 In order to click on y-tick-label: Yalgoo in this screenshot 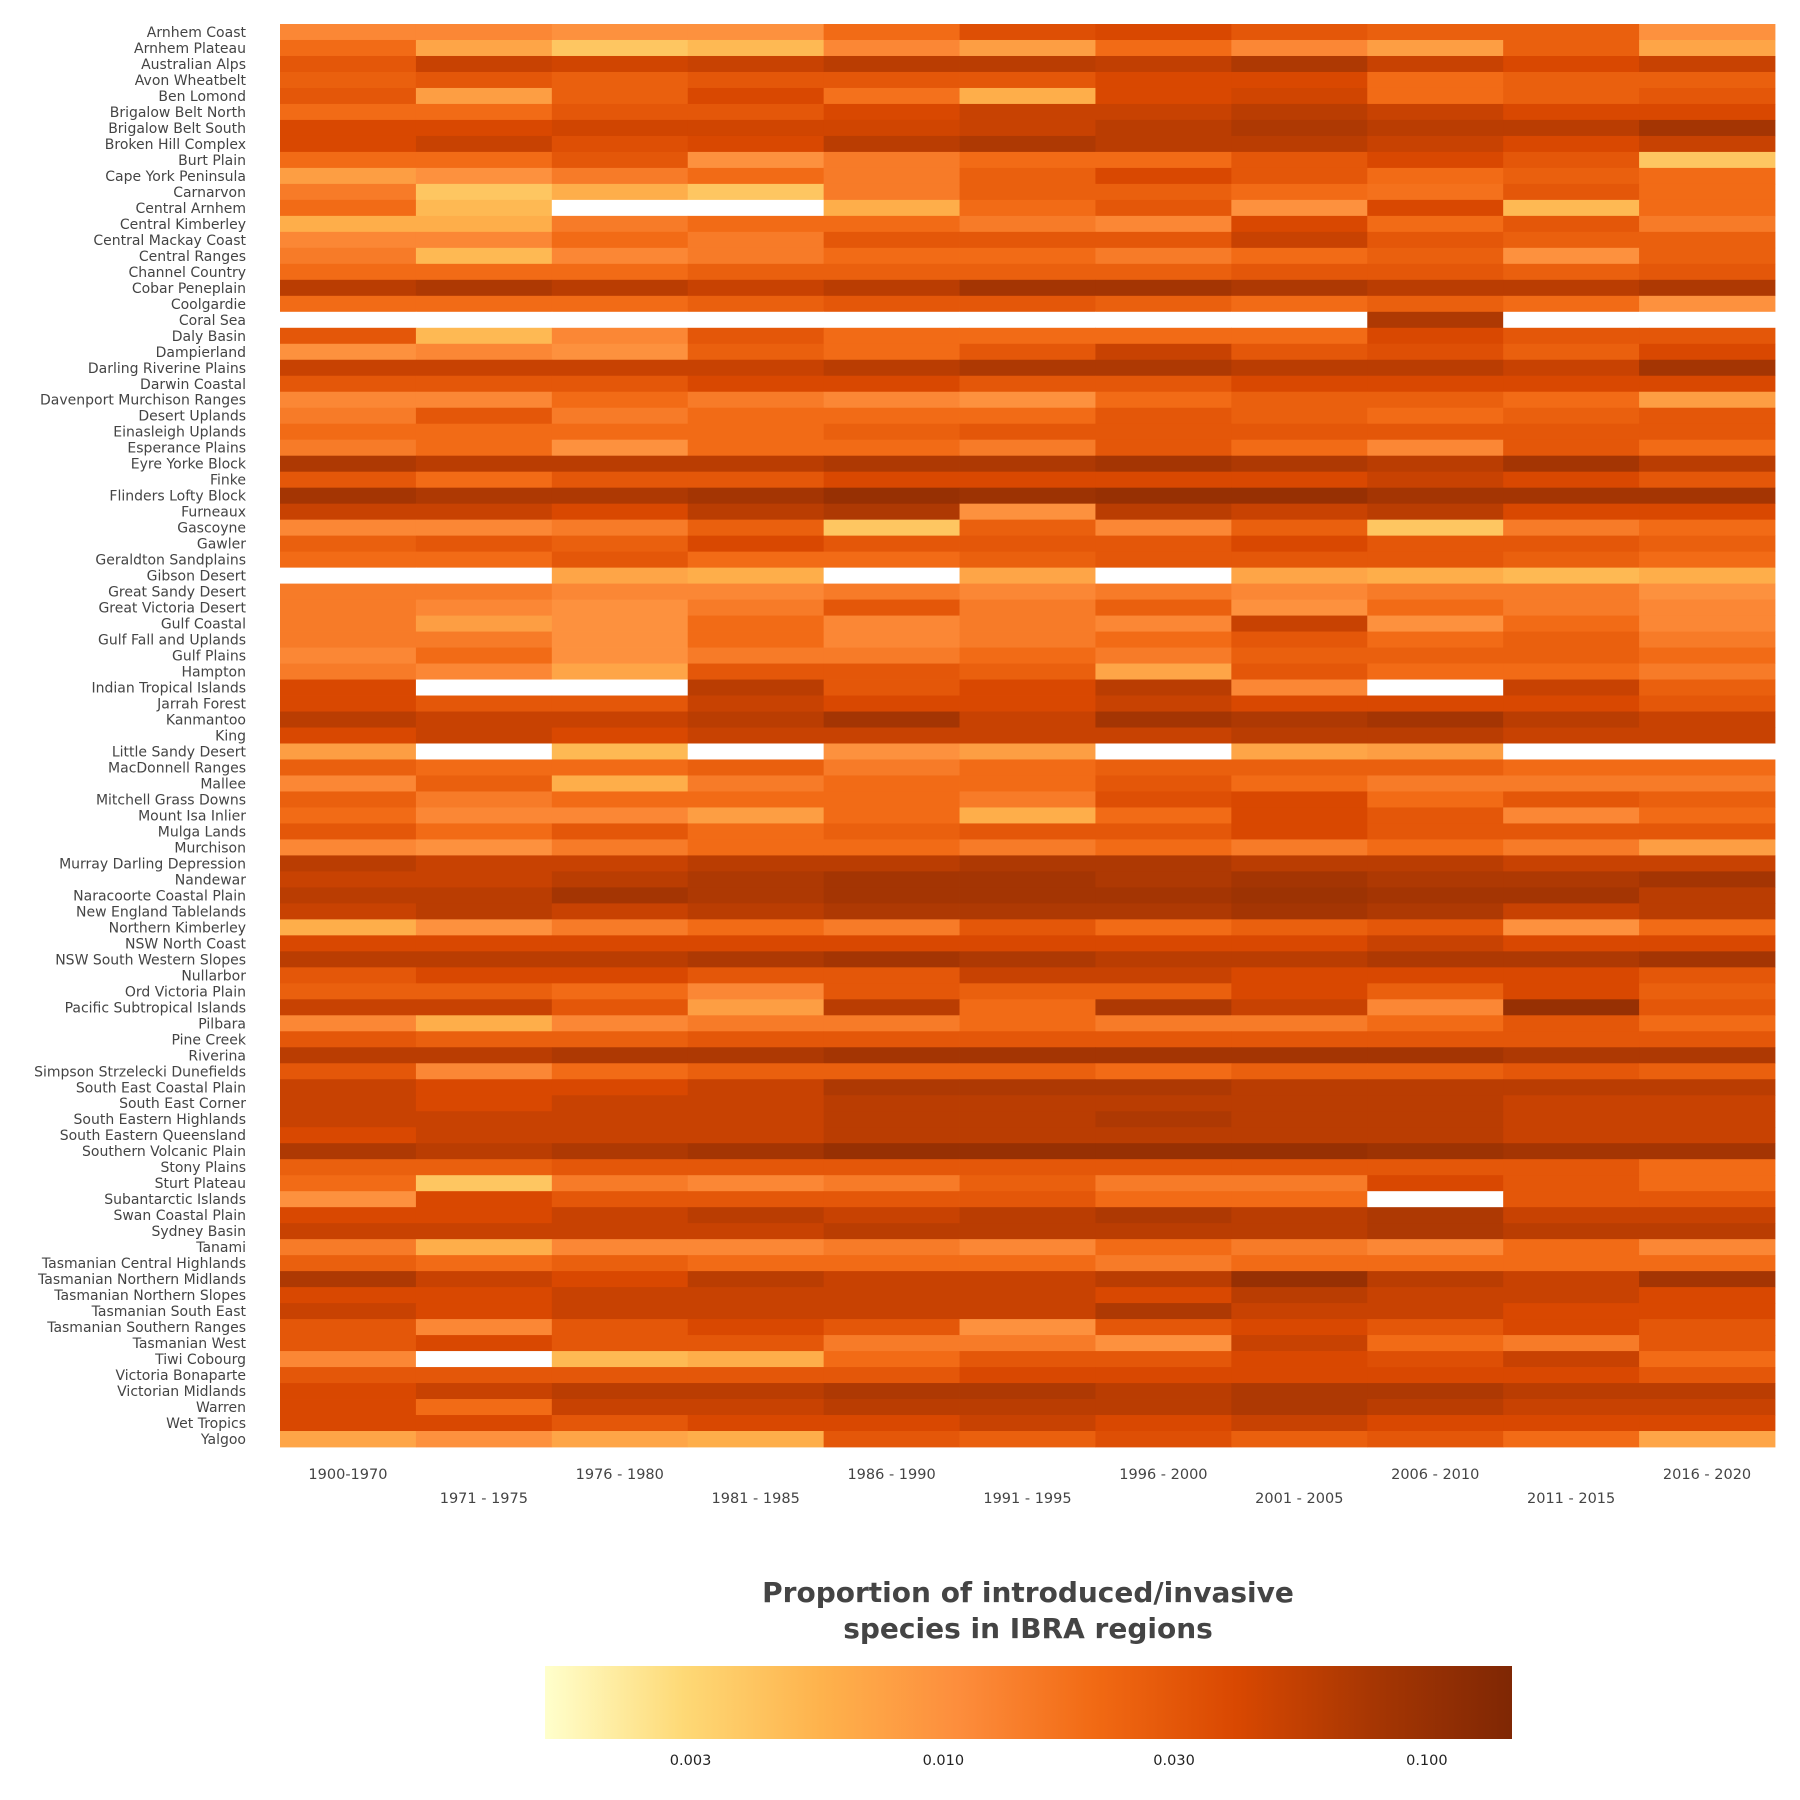, I will do `click(223, 1440)`.